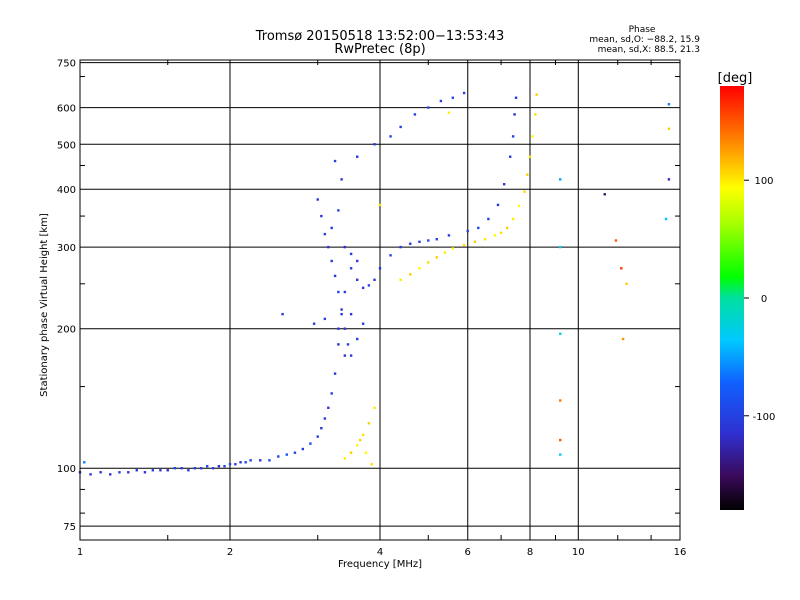  What do you see at coordinates (80, 552) in the screenshot?
I see `x-tick-label: 1` at bounding box center [80, 552].